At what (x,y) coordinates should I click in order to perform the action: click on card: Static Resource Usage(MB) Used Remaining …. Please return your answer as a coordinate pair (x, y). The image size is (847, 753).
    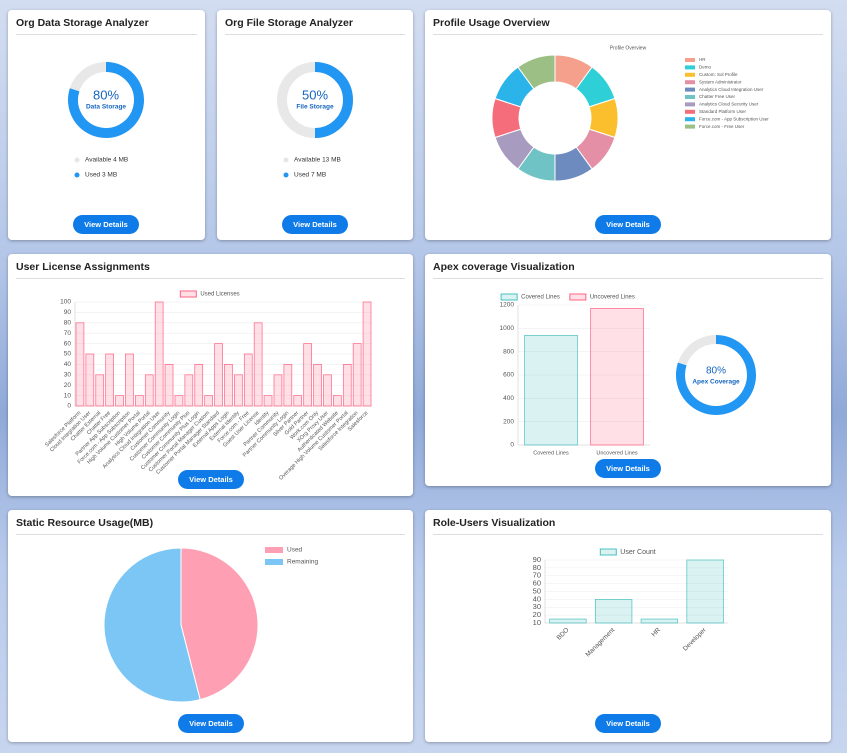
    Looking at the image, I should click on (210, 626).